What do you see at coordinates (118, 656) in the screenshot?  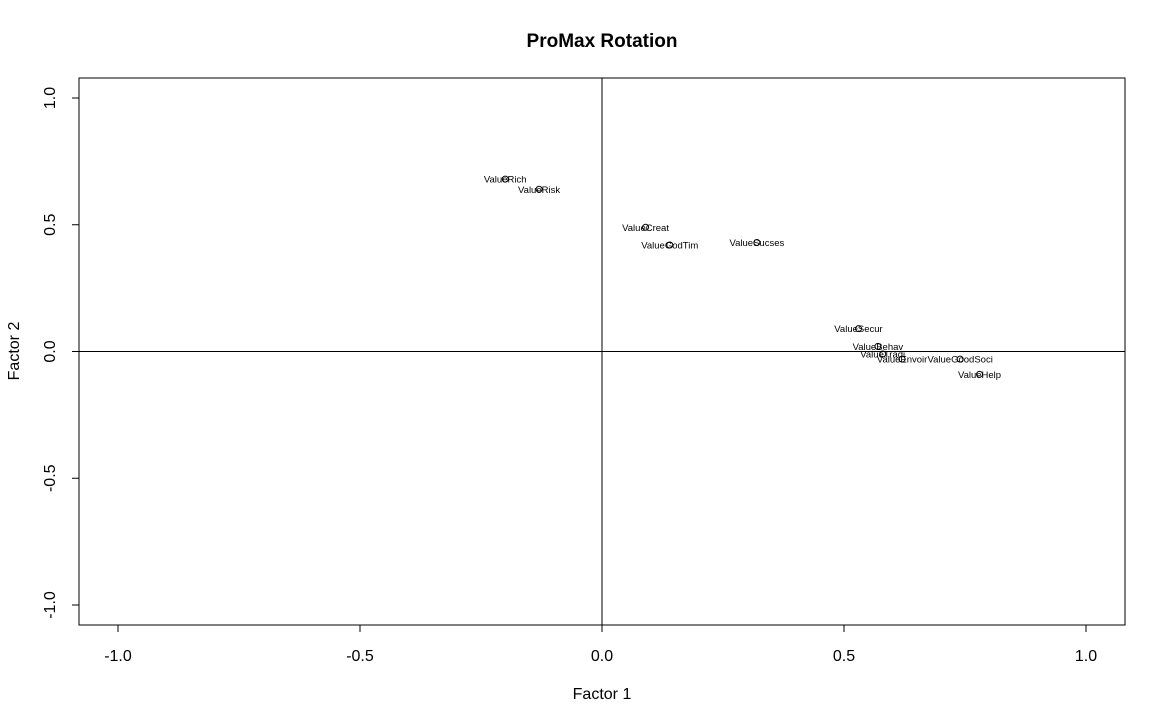 I see `x-tick-label: -1.0` at bounding box center [118, 656].